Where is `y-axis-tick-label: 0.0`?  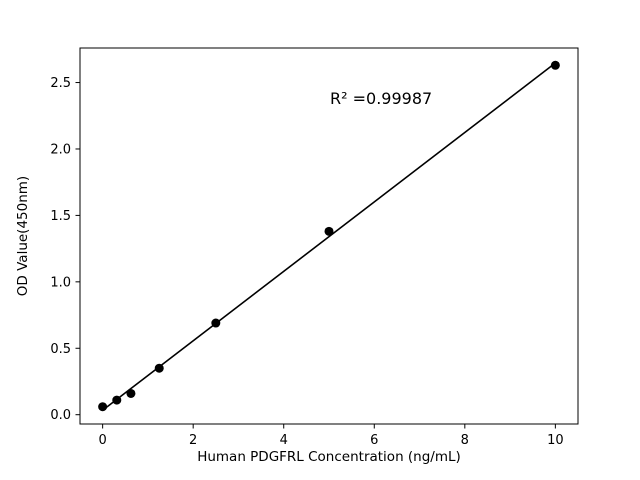 y-axis-tick-label: 0.0 is located at coordinates (60, 415).